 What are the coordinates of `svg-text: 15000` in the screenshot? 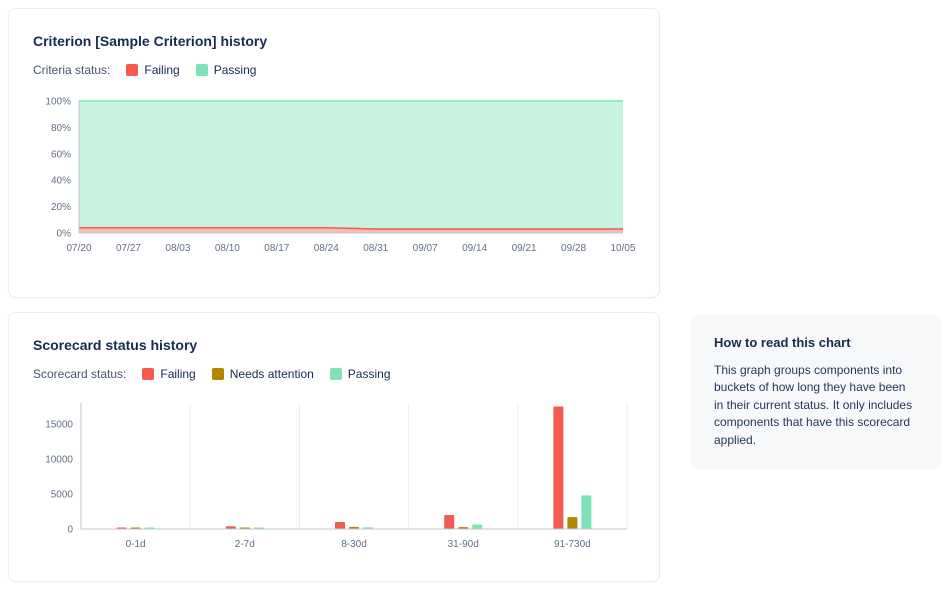 It's located at (59, 425).